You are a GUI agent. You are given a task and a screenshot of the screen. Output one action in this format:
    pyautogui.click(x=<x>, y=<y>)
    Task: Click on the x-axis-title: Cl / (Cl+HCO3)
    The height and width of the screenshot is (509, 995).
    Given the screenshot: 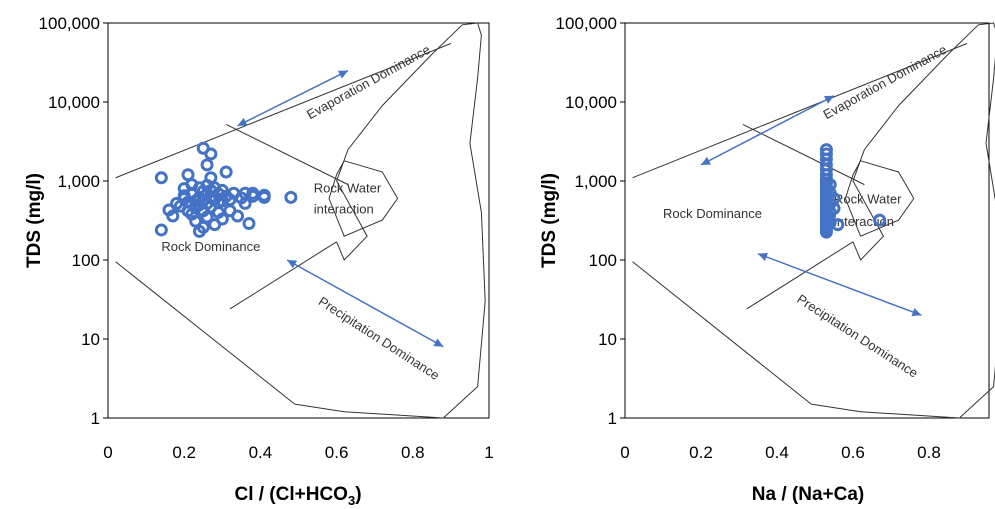 What is the action you would take?
    pyautogui.click(x=297, y=496)
    